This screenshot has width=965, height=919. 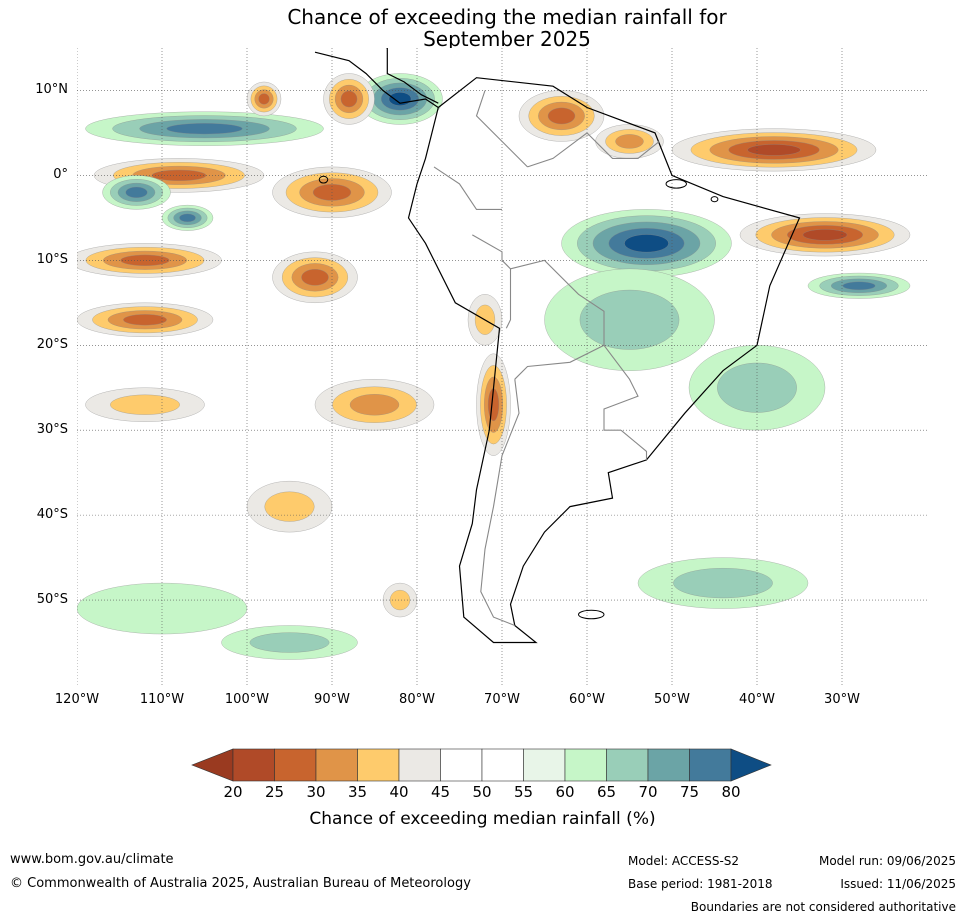 What do you see at coordinates (700, 884) in the screenshot?
I see `base-period: Base period: 1981-2018` at bounding box center [700, 884].